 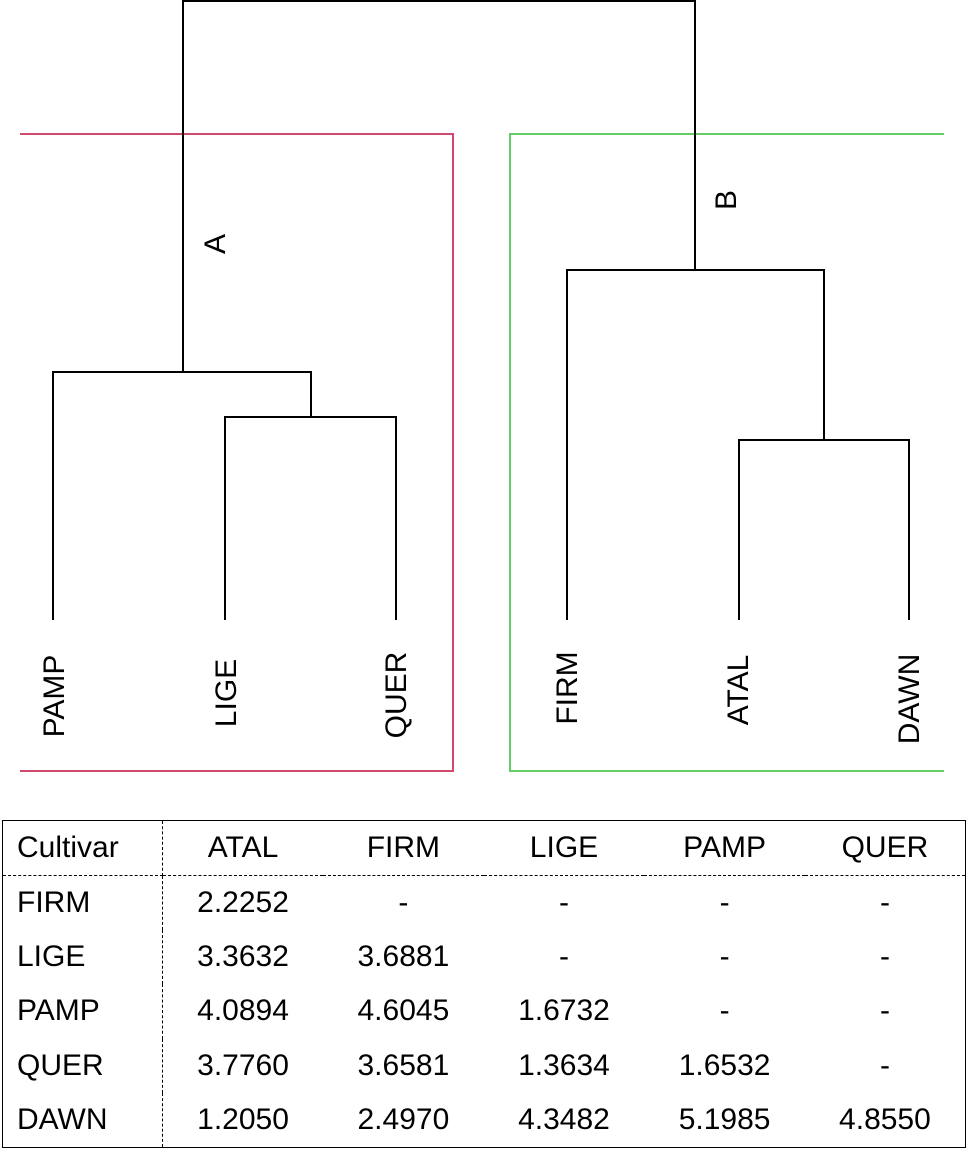 What do you see at coordinates (215, 244) in the screenshot?
I see `cluster-a-label: A` at bounding box center [215, 244].